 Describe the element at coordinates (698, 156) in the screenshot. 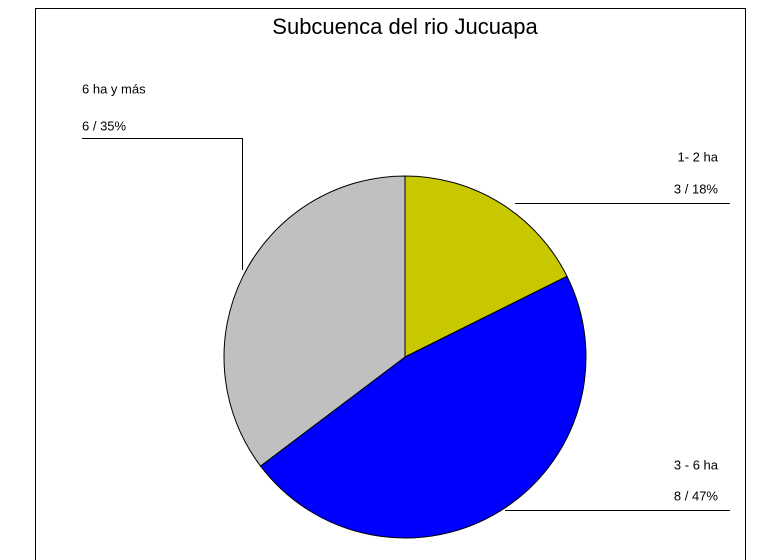

I see `slice-label: 1- 2 ha` at that location.